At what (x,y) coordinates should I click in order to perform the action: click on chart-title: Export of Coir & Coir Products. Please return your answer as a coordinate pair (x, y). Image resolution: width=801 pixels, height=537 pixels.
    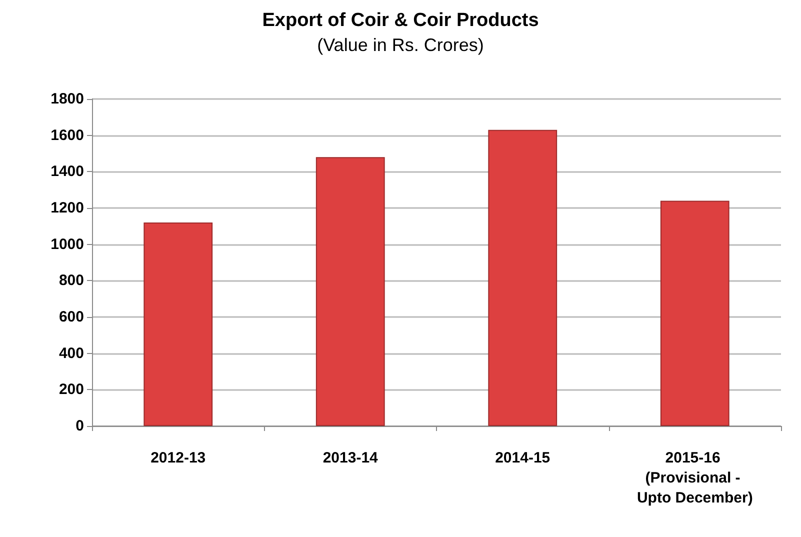
    Looking at the image, I should click on (400, 20).